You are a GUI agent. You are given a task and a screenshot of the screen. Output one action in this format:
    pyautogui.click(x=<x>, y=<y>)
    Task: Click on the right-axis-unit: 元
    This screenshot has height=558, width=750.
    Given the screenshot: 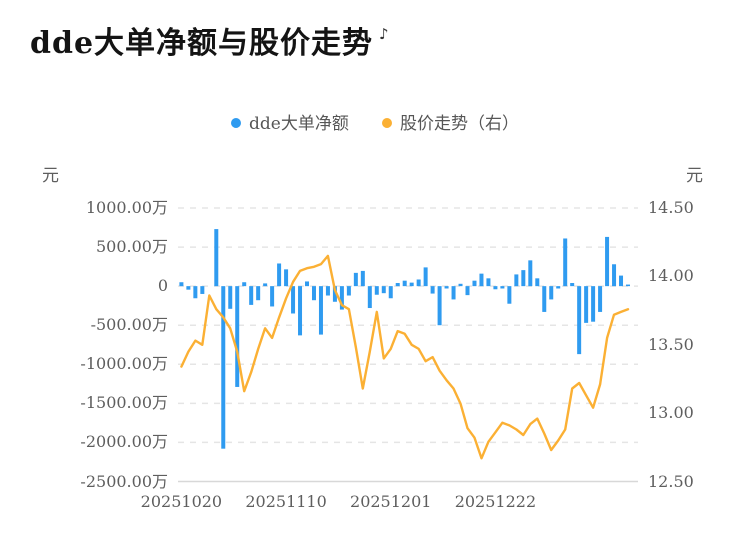 What is the action you would take?
    pyautogui.click(x=694, y=176)
    